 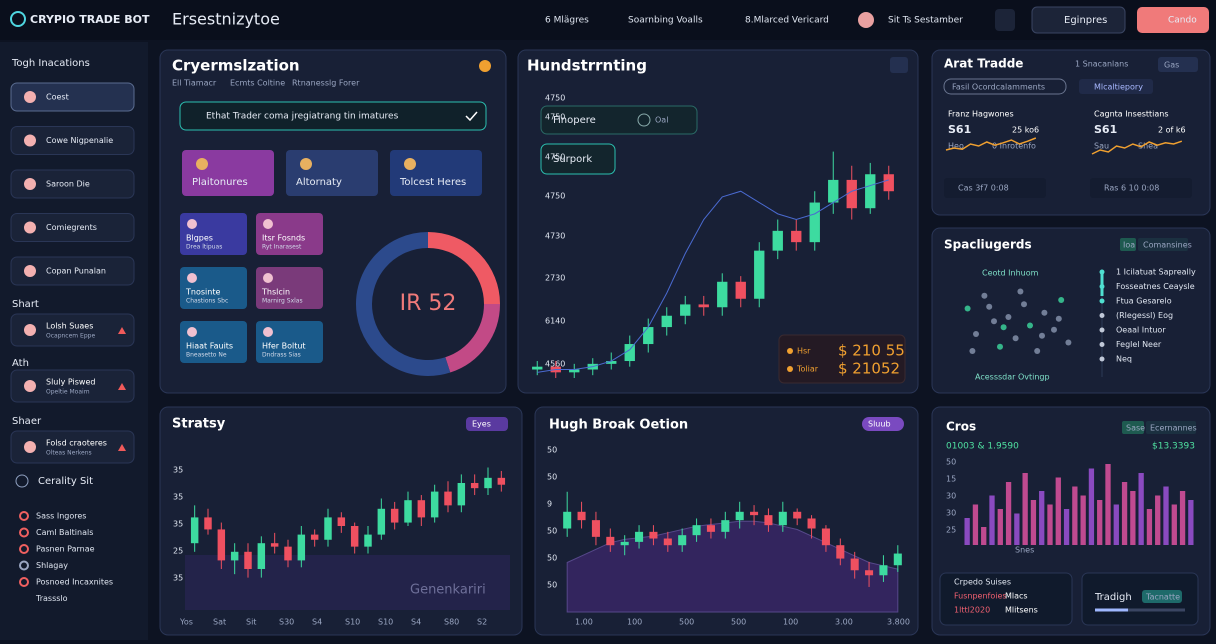 I want to click on donut-segment, so click(x=463, y=268).